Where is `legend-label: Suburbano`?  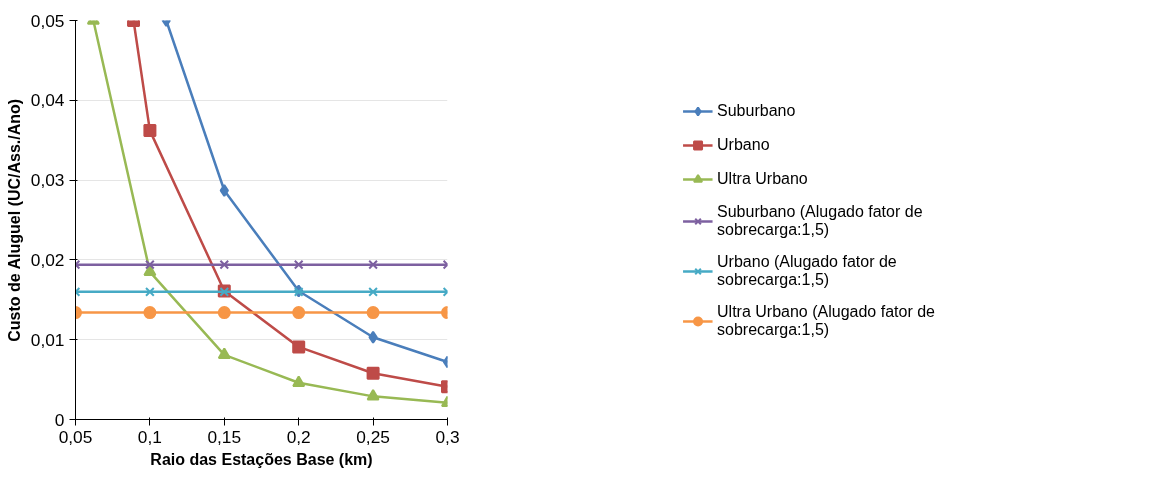 legend-label: Suburbano is located at coordinates (756, 110).